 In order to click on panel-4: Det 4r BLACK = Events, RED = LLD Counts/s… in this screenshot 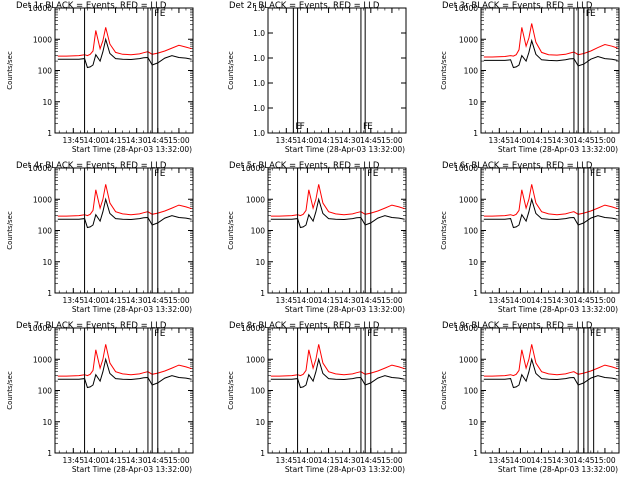, I will do `click(100, 237)`.